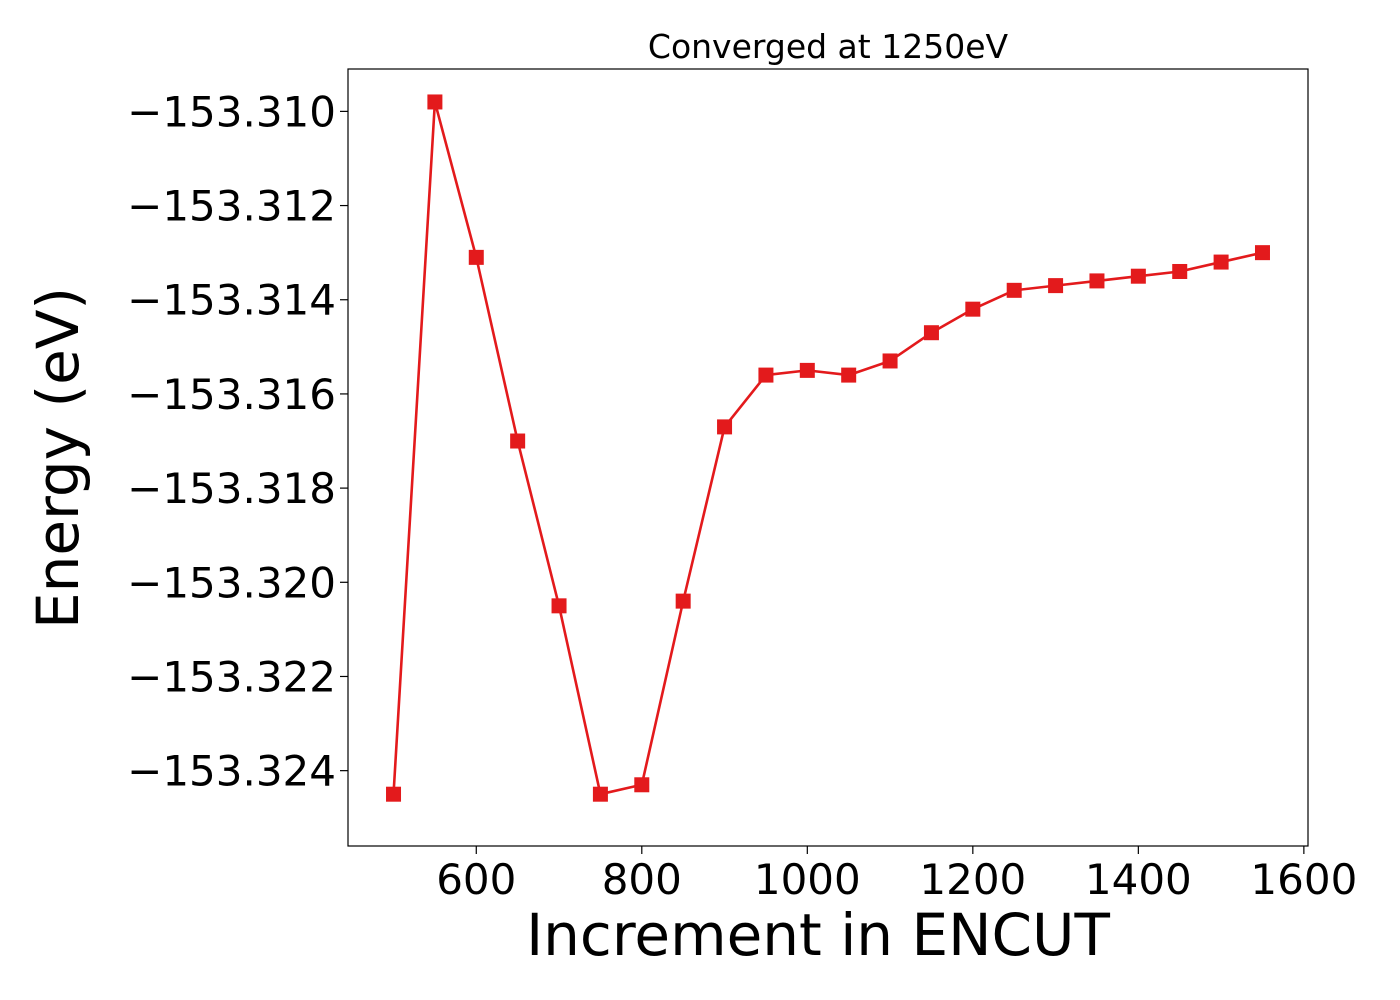  Describe the element at coordinates (828, 46) in the screenshot. I see `chart-title: Converged at 1250eV` at that location.